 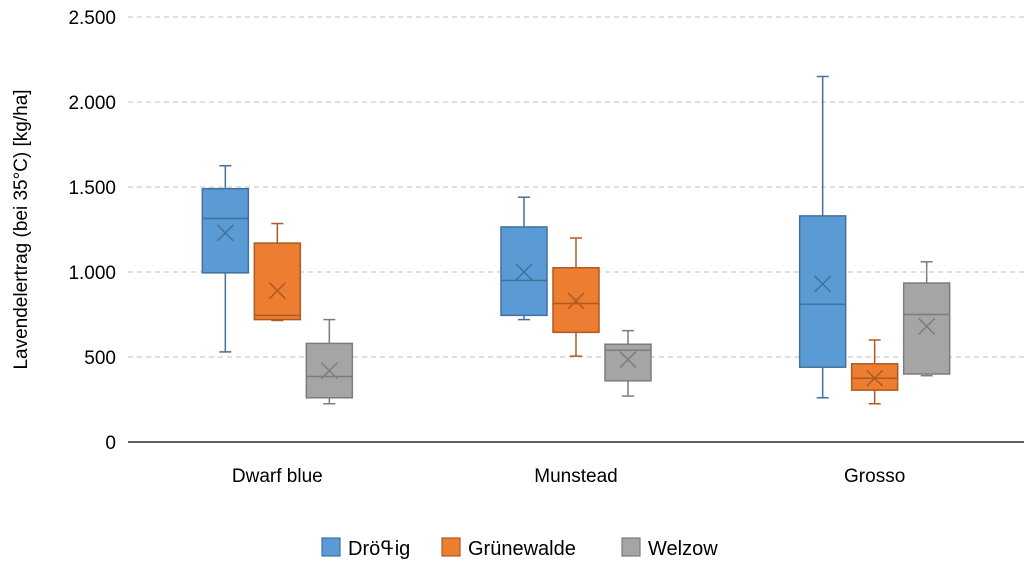 I want to click on legend: Dröߟig Grünewalde Welzow, so click(x=519, y=548).